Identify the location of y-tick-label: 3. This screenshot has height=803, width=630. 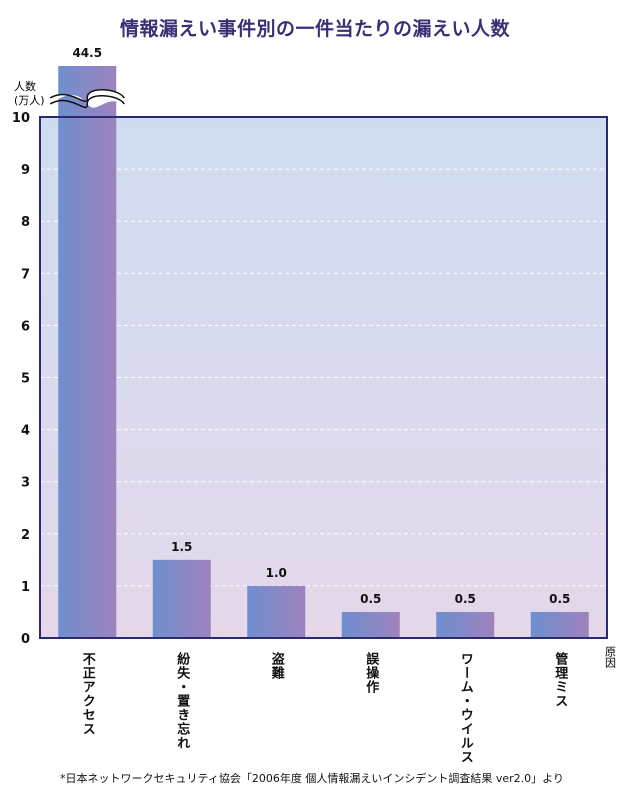
(25, 483).